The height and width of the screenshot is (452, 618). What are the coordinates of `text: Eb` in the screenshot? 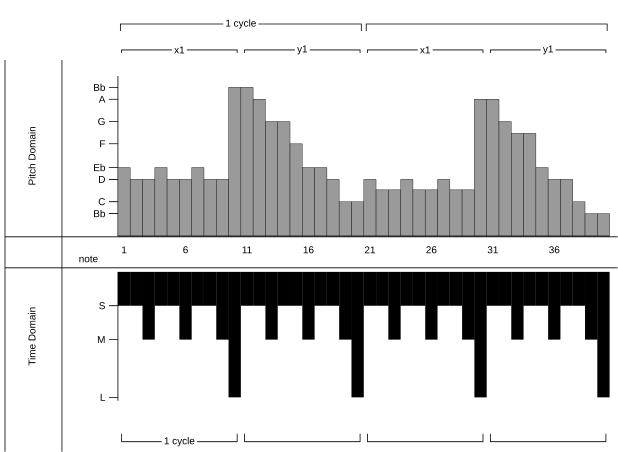 It's located at (99, 168).